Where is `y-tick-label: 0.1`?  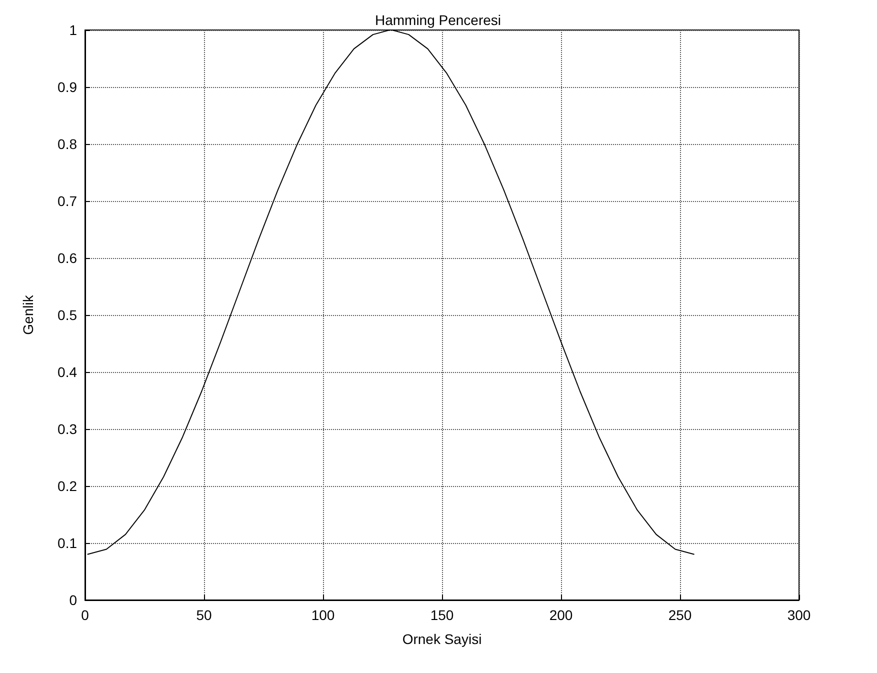
y-tick-label: 0.1 is located at coordinates (68, 543).